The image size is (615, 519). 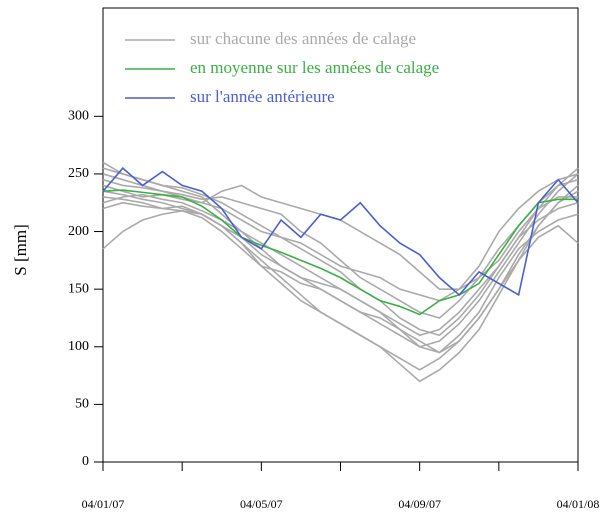 What do you see at coordinates (82, 404) in the screenshot?
I see `y-tick-label: 50` at bounding box center [82, 404].